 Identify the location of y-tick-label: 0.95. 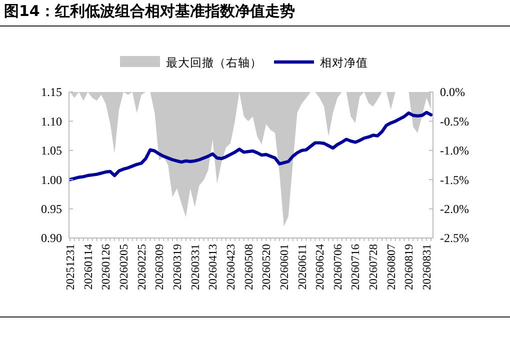
(51, 209).